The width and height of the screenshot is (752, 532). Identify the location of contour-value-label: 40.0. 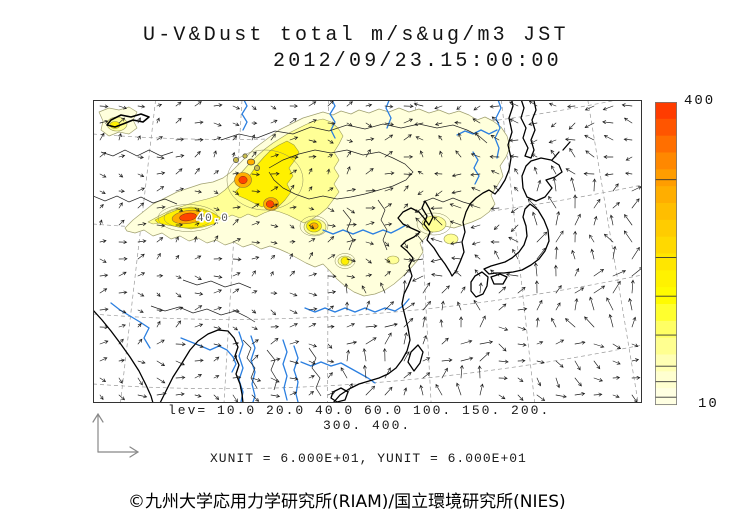
(213, 219).